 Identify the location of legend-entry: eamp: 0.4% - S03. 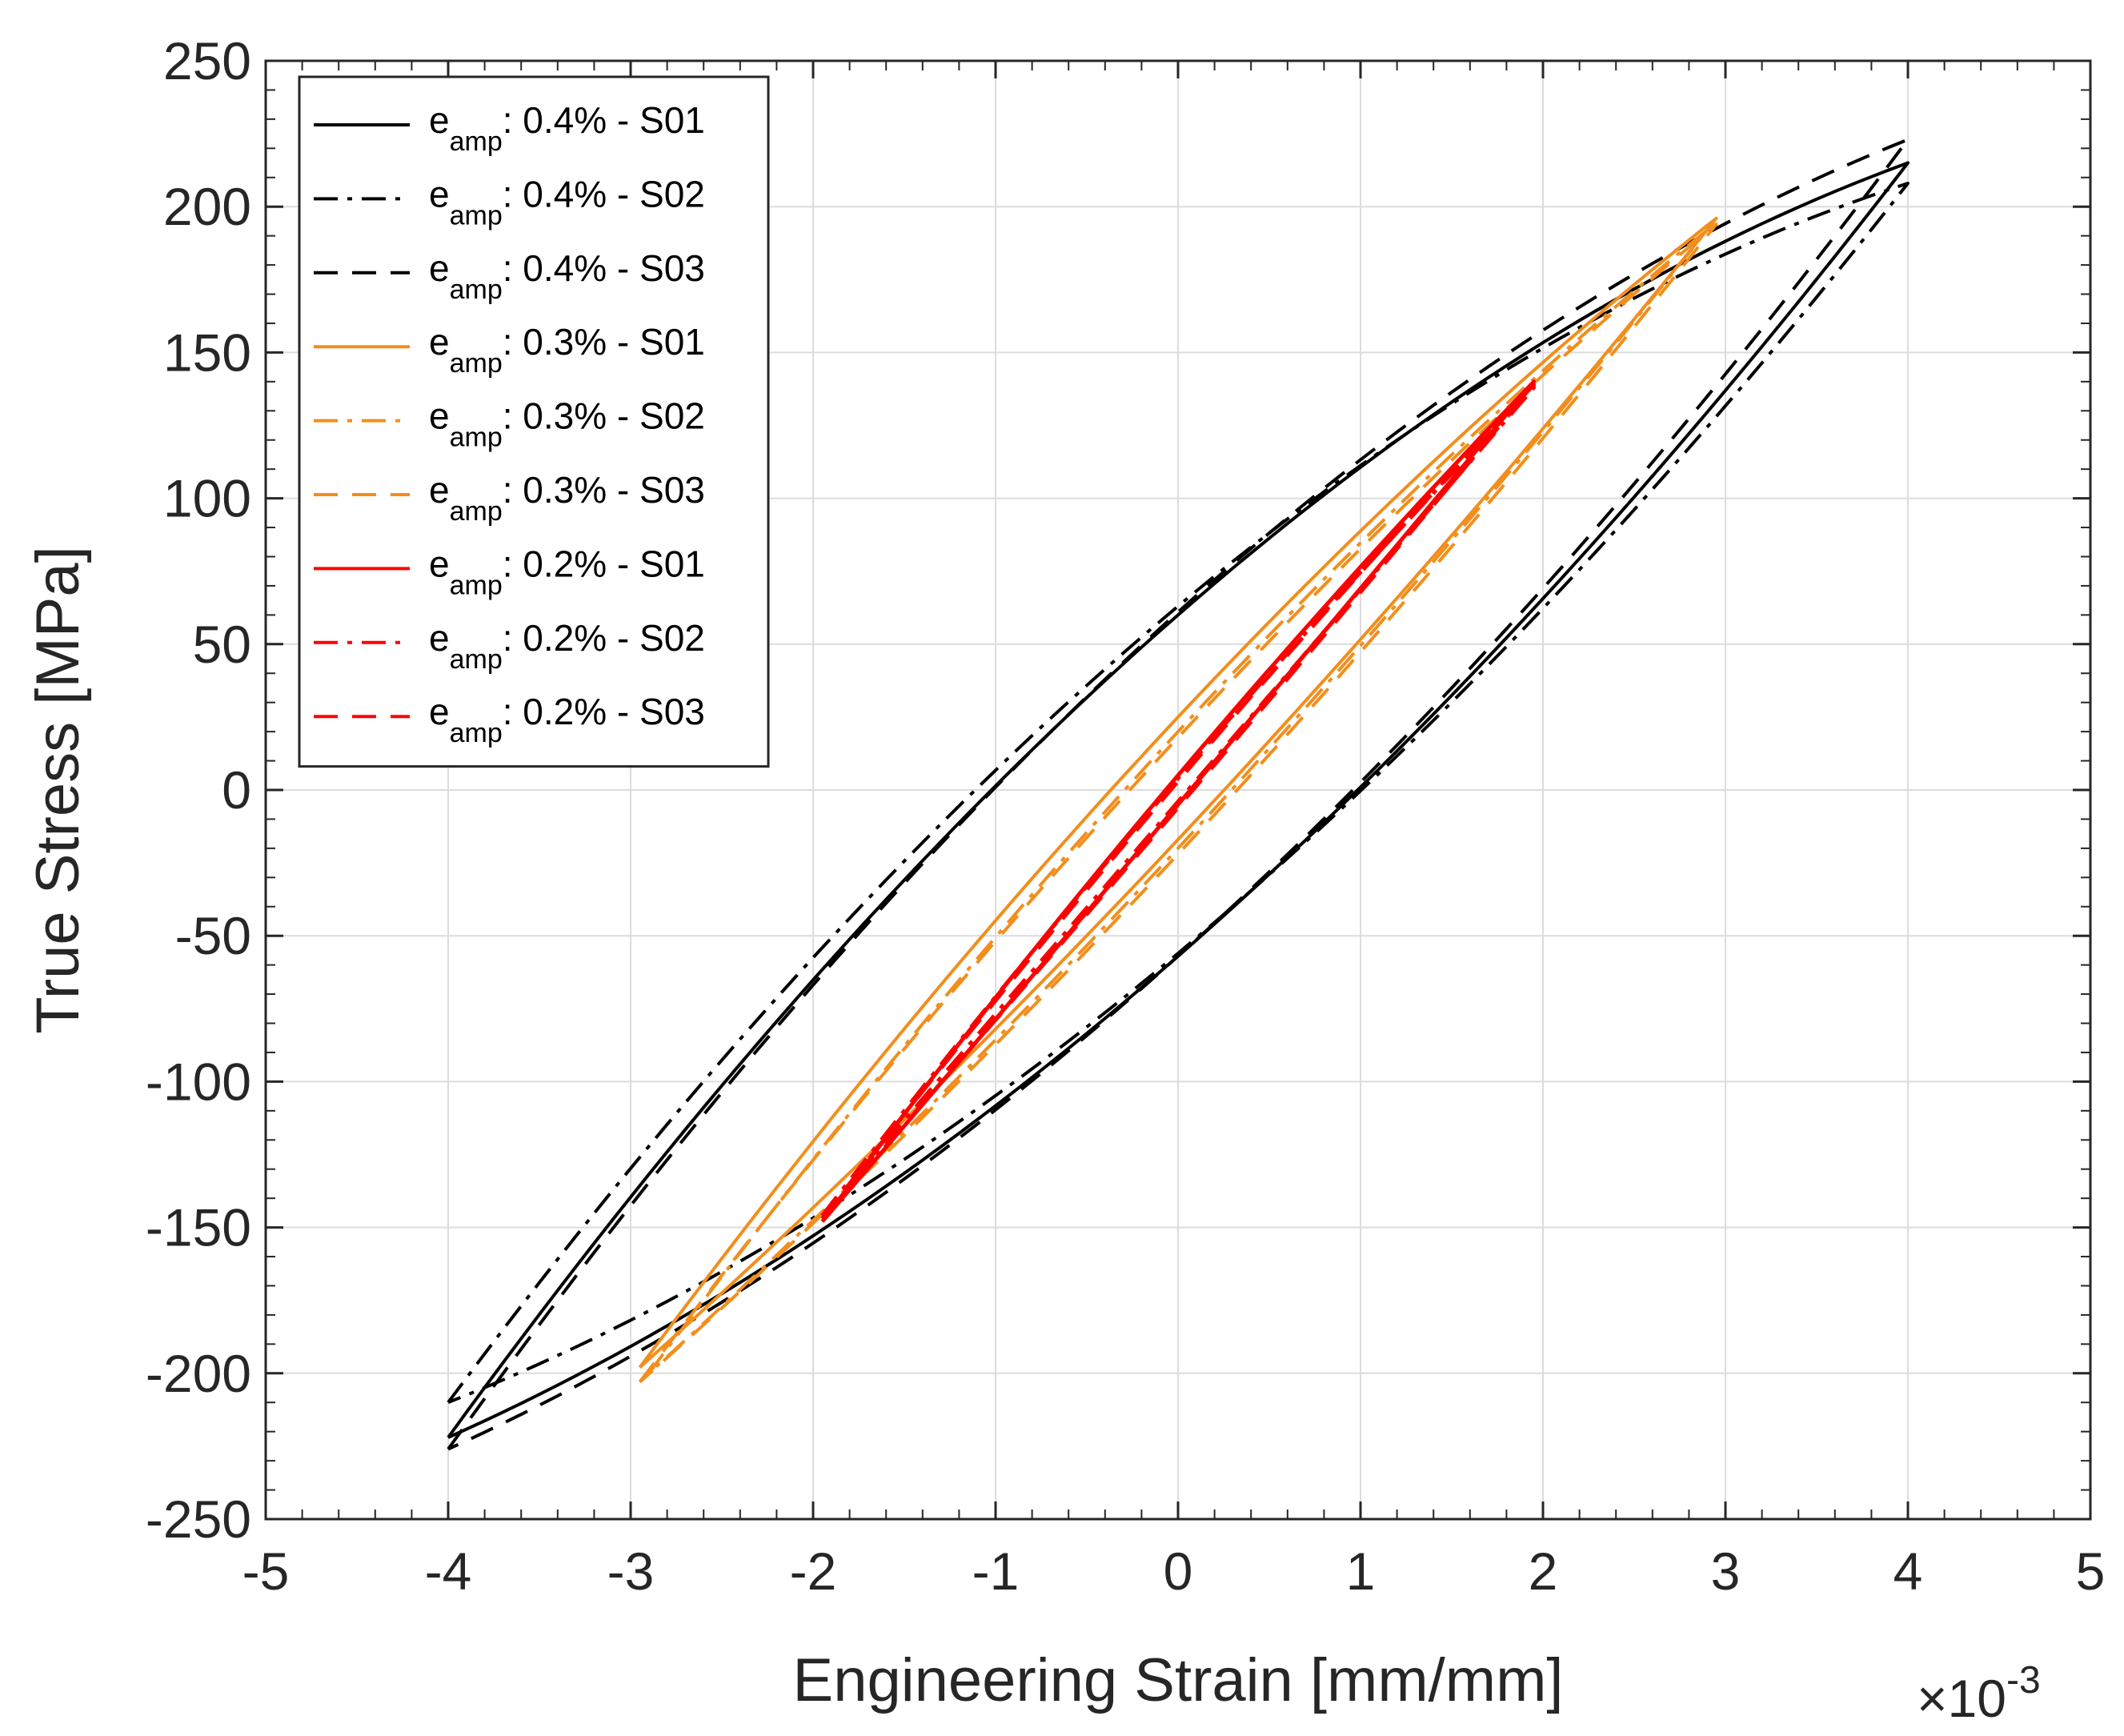
(567, 276).